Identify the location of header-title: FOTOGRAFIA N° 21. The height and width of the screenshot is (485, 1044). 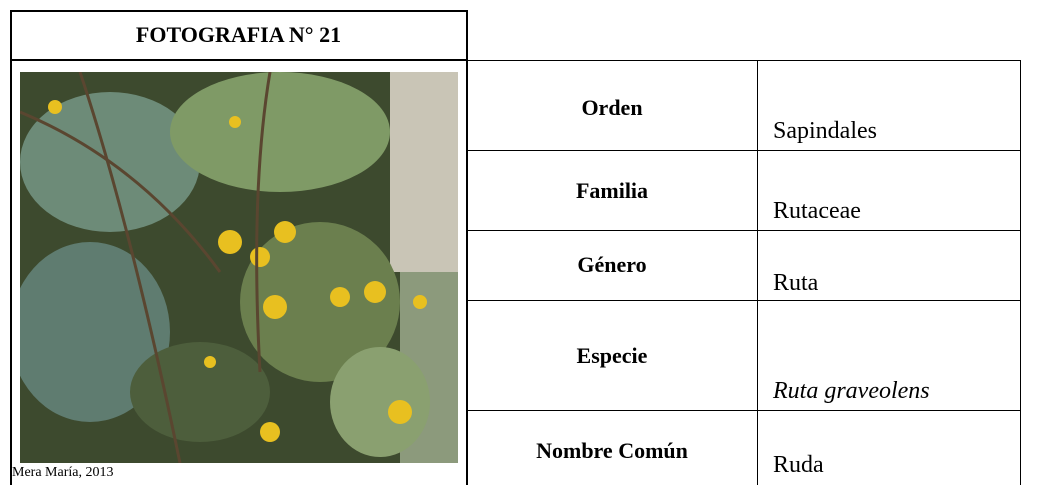
(238, 34).